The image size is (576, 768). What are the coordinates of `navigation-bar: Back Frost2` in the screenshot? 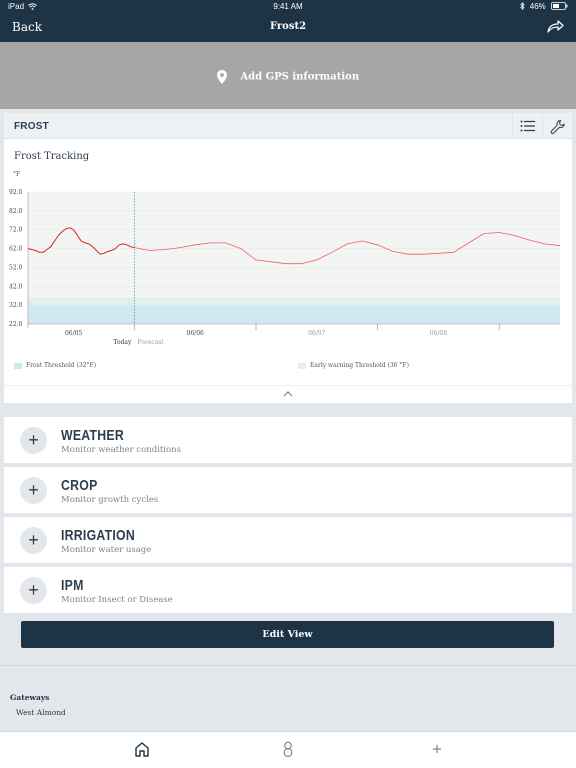 It's located at (288, 27).